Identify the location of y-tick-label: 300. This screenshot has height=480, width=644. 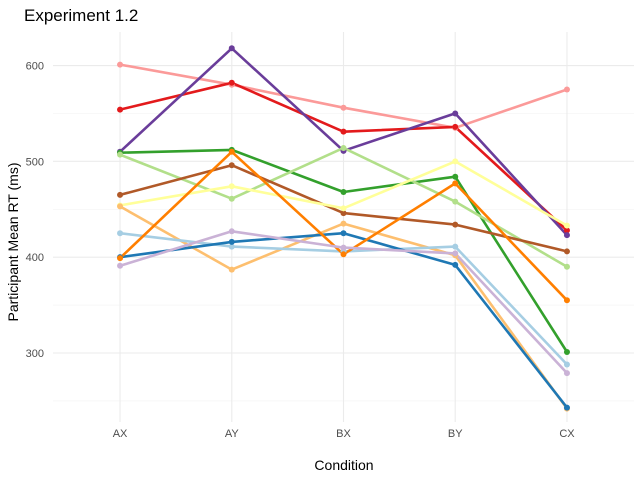
(35, 354).